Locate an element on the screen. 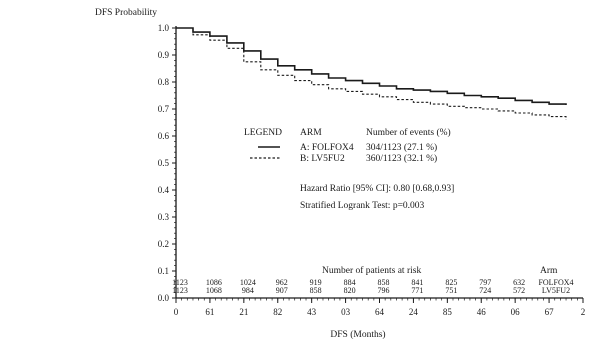  x-tick-label: 2 is located at coordinates (583, 312).